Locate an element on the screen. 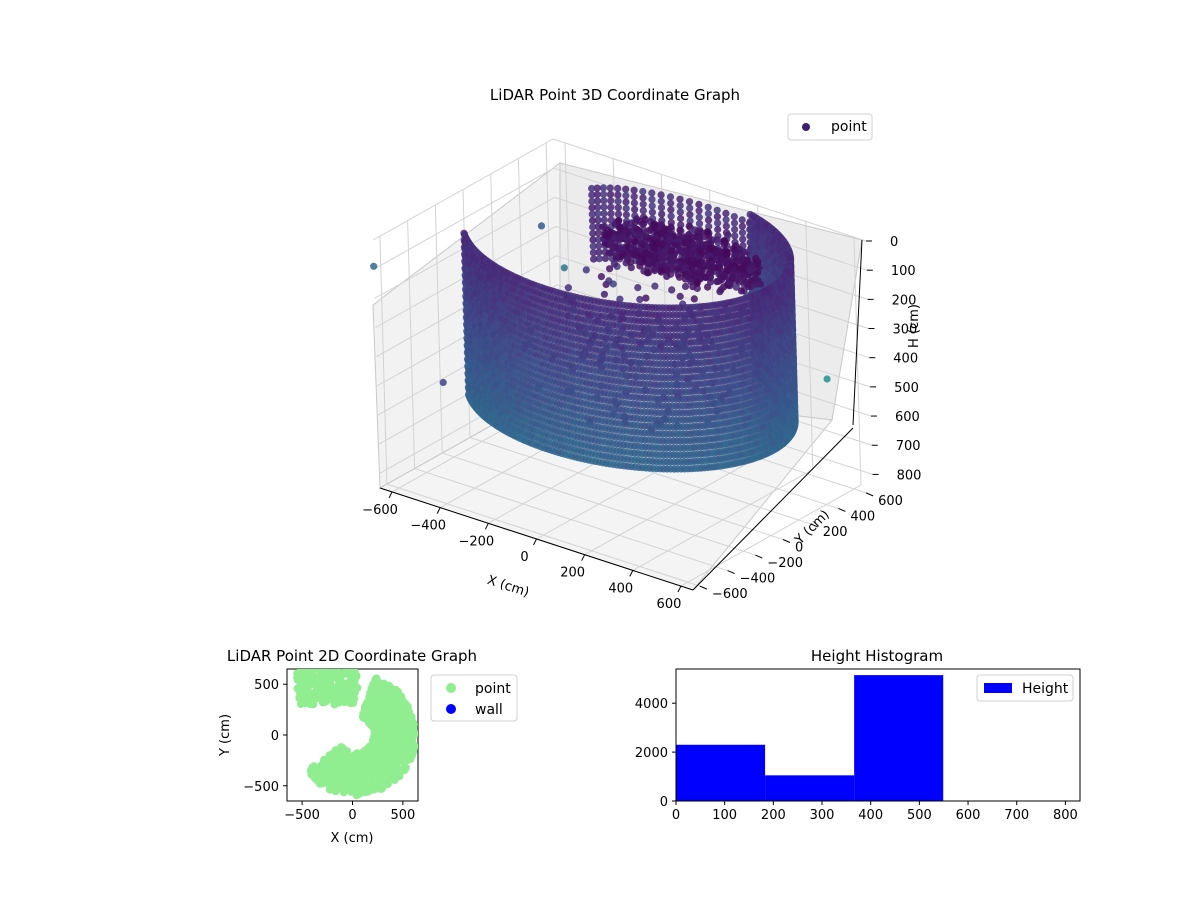  y-tick-label: 400 is located at coordinates (862, 516).